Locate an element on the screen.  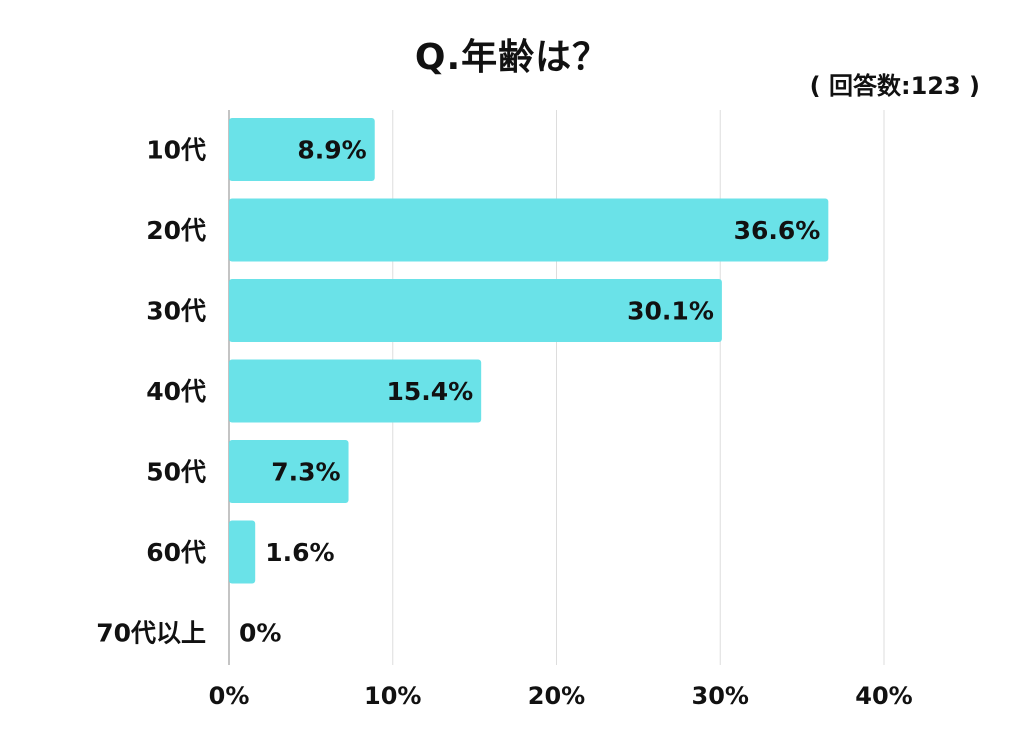
category-label: 40代 is located at coordinates (176, 391).